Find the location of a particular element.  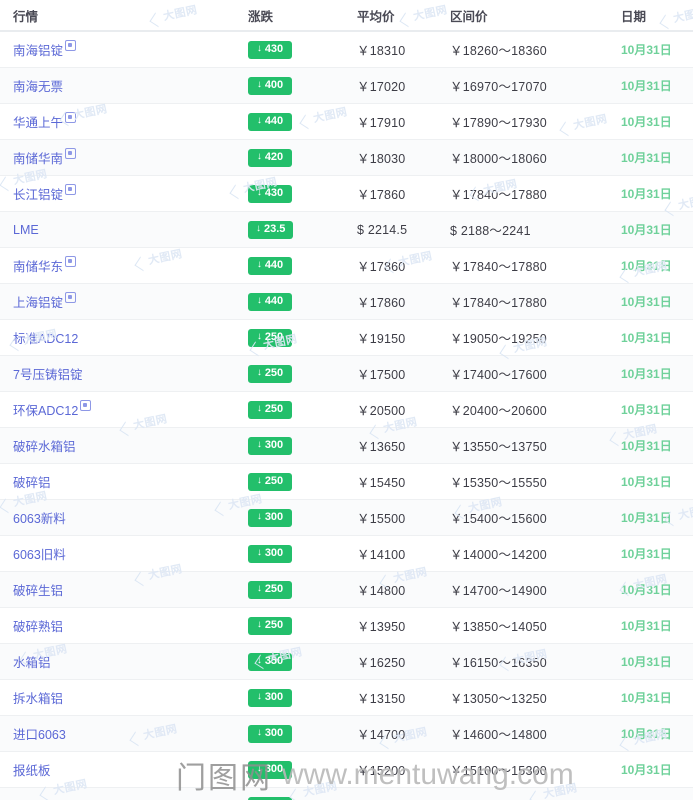

table-row: 华通上午 ↓ 440 ￥17910 ￥17890～17930 10月31日 is located at coordinates (346, 121).